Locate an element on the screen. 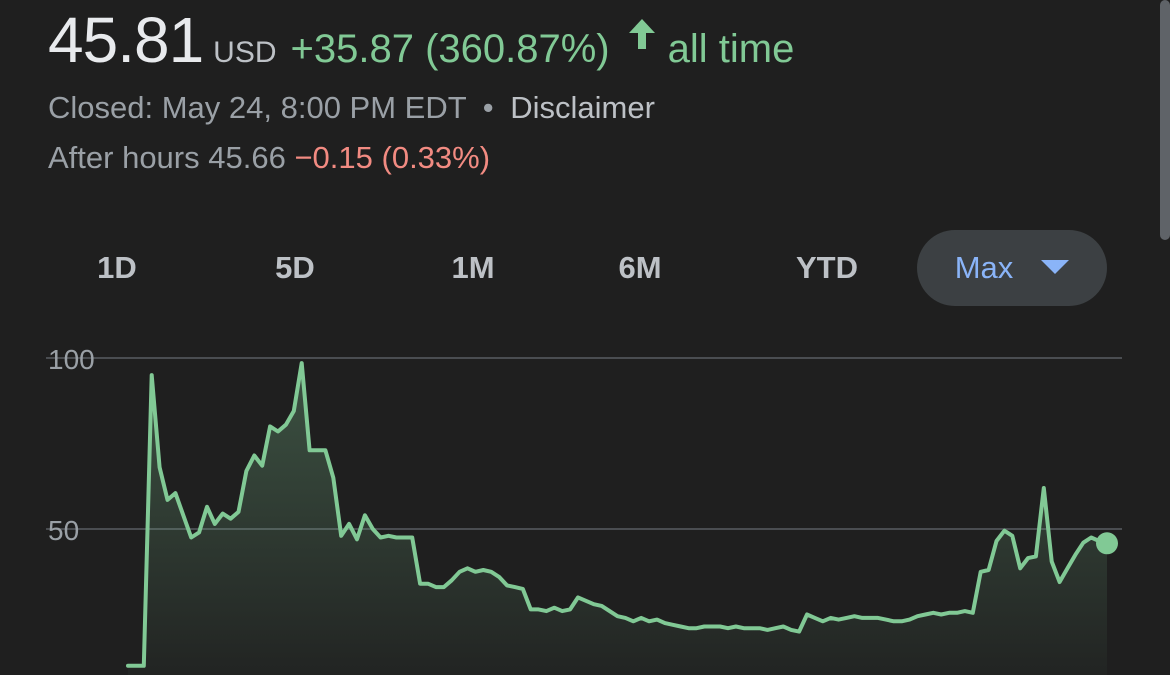 The image size is (1170, 675). range-tabs: 1D 5D 1M 6M YTD Max is located at coordinates (585, 268).